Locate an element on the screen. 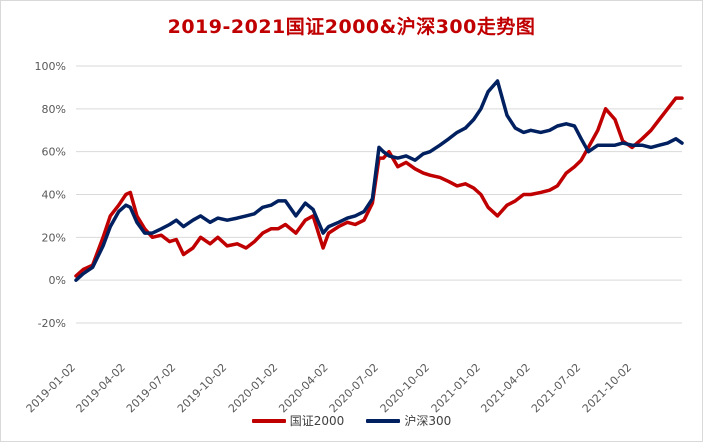 The image size is (703, 442). y-tick-label: 80% is located at coordinates (54, 109).